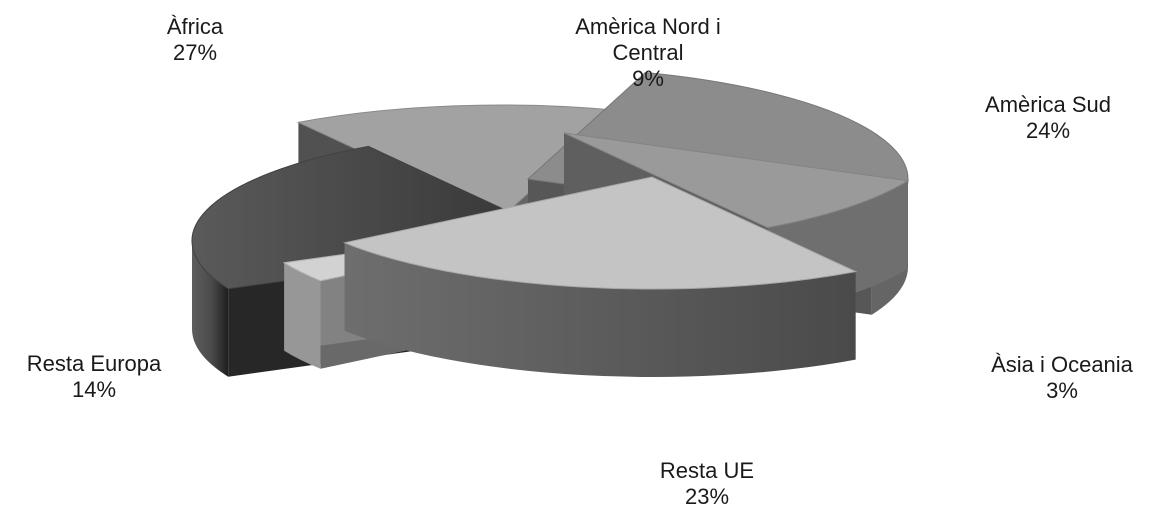 This screenshot has width=1167, height=513. Describe the element at coordinates (707, 483) in the screenshot. I see `label-resta-ue: Resta UE 23%` at that location.